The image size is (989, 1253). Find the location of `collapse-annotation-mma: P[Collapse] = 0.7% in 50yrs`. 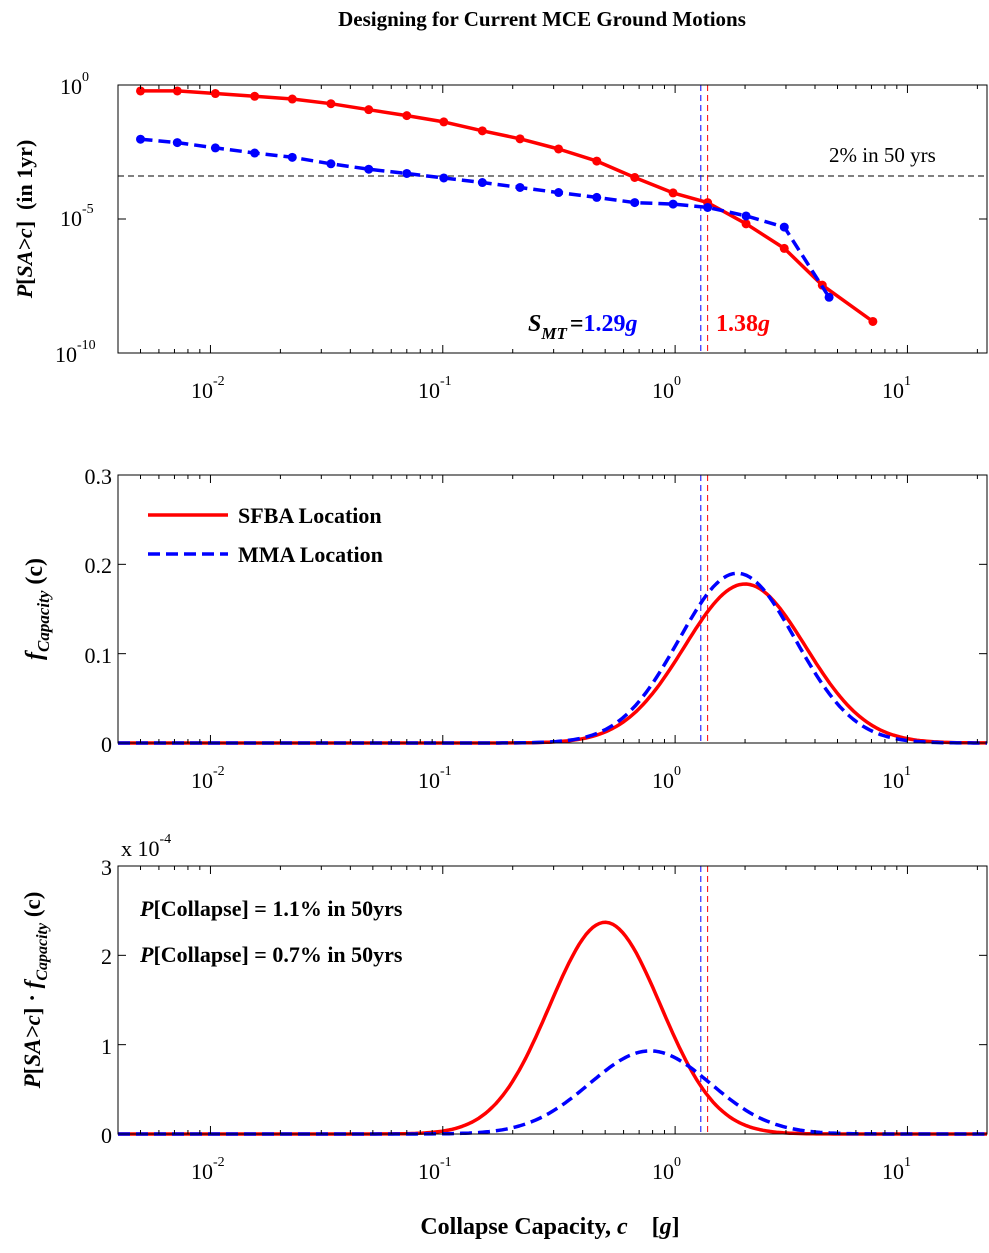

collapse-annotation-mma: P[Collapse] = 0.7% in 50yrs is located at coordinates (271, 954).